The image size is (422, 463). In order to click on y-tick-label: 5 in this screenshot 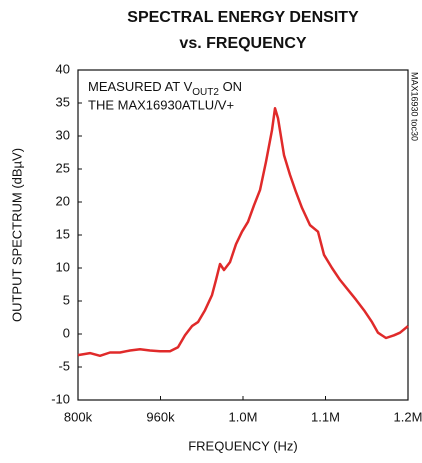, I will do `click(66, 299)`.